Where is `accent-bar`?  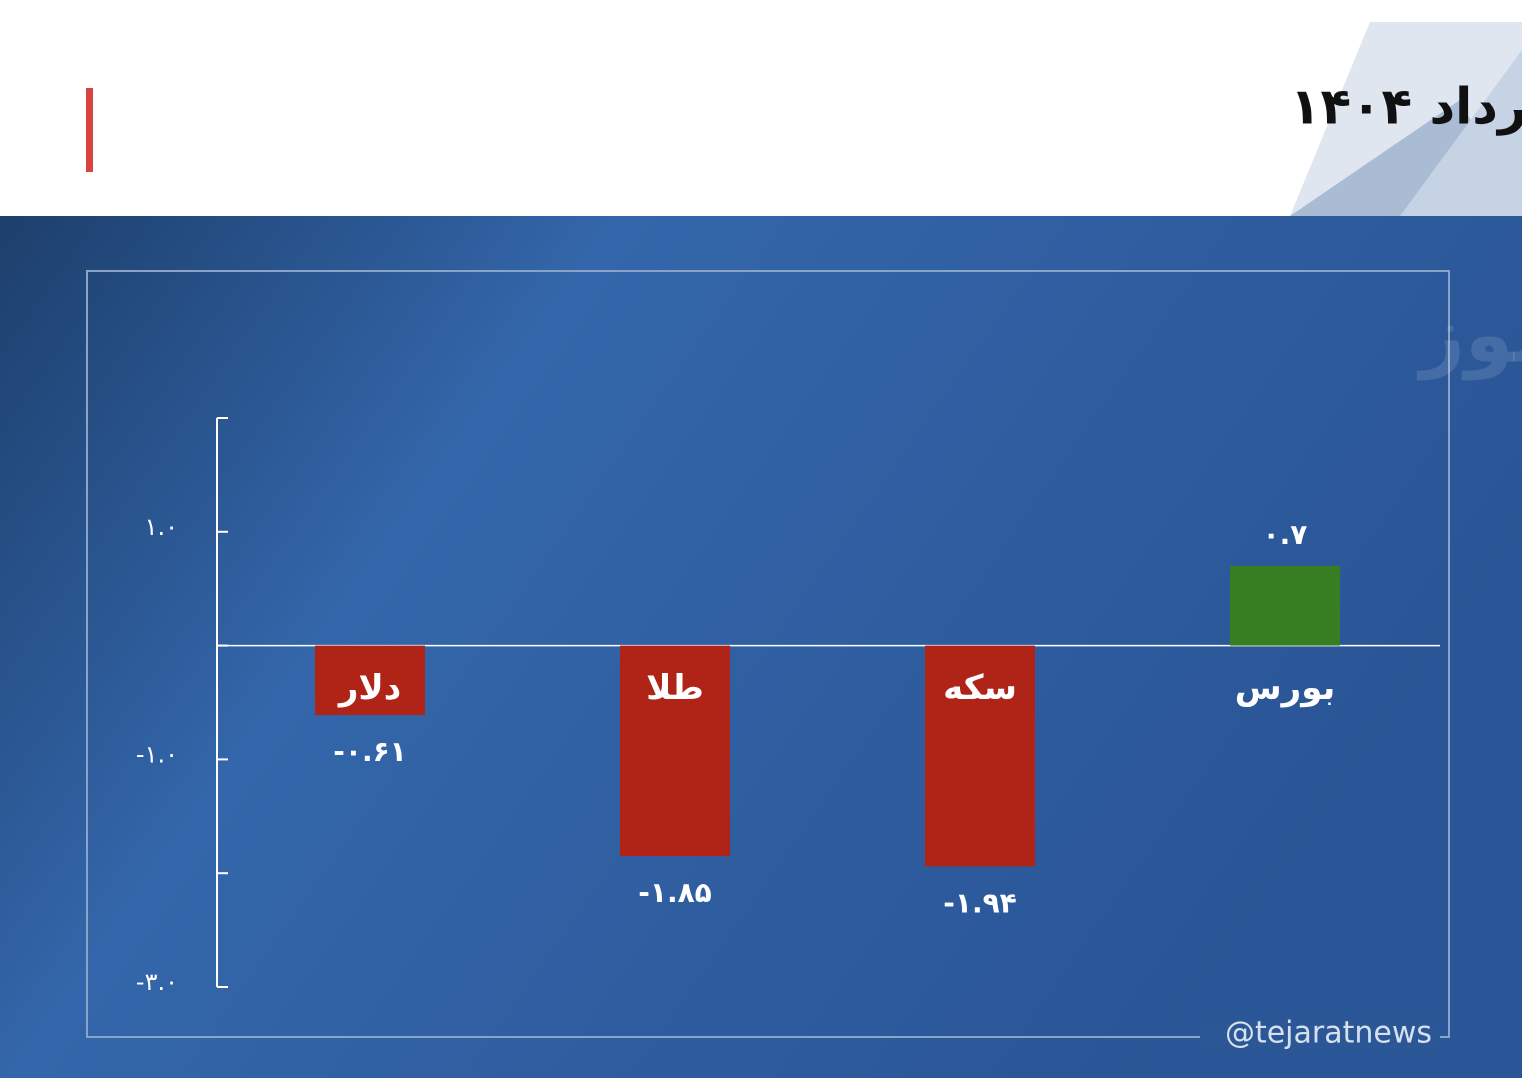
accent-bar is located at coordinates (89, 130).